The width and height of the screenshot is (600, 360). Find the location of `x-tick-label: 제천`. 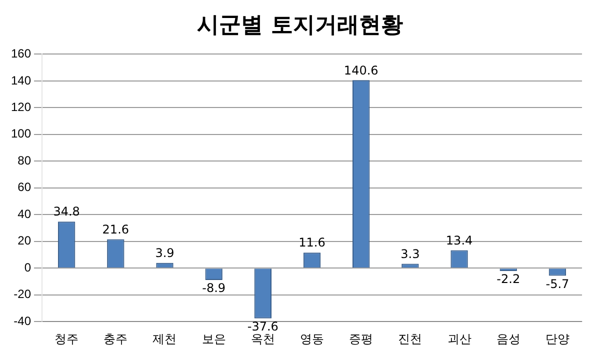

x-tick-label: 제천 is located at coordinates (164, 339).